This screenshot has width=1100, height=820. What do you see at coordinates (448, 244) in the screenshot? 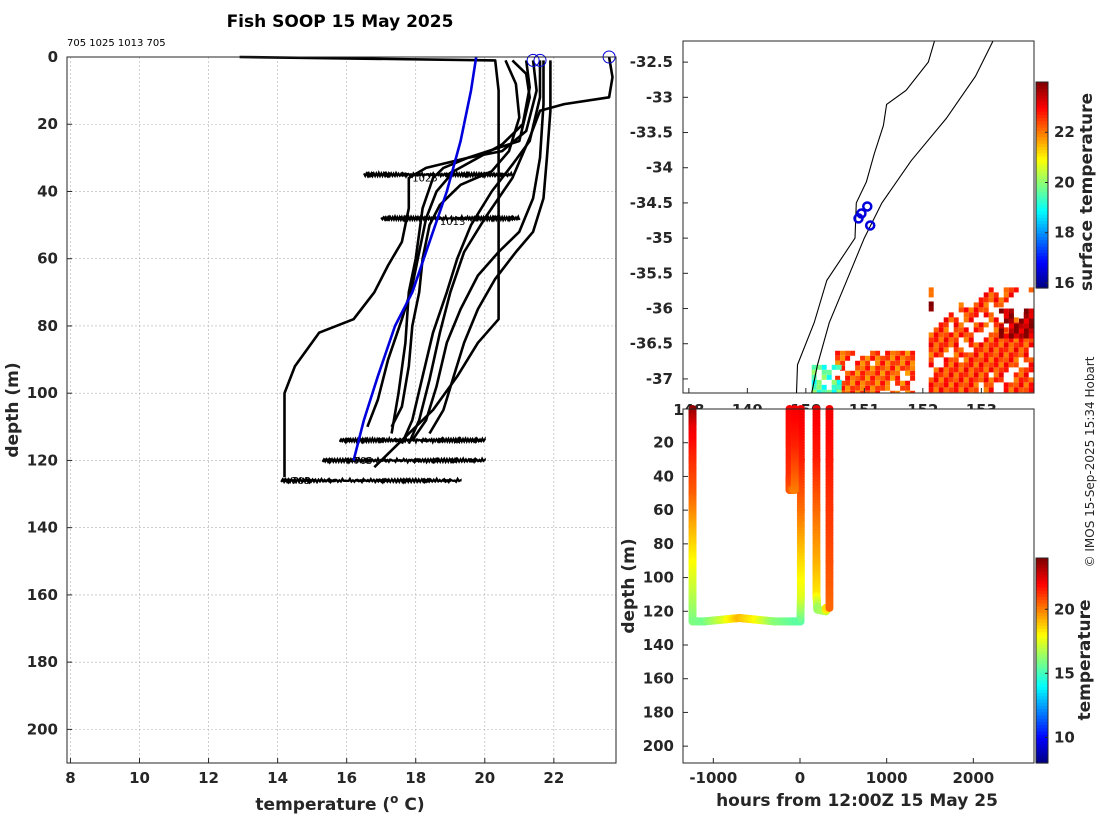
I see `profile-line` at bounding box center [448, 244].